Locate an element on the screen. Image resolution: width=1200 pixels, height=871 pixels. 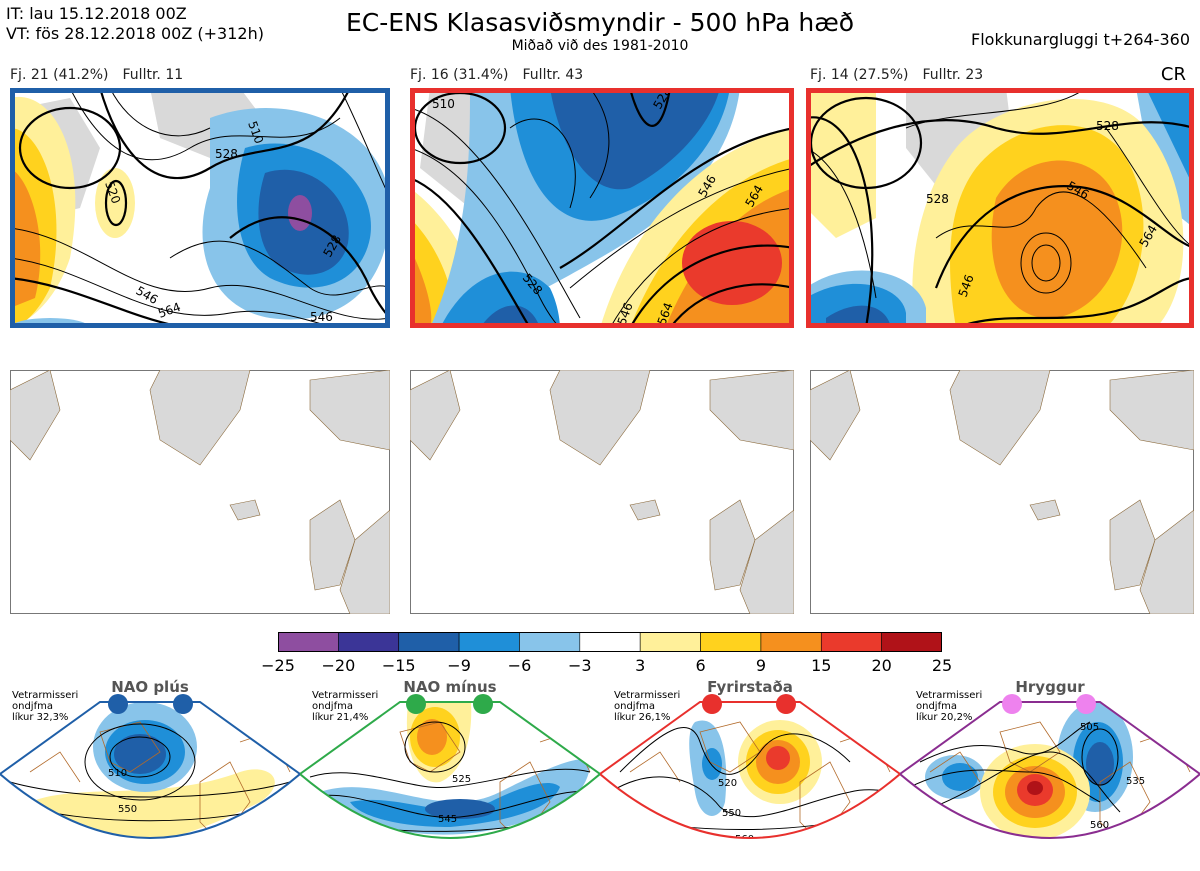
contour-label: 545 is located at coordinates (447, 819).